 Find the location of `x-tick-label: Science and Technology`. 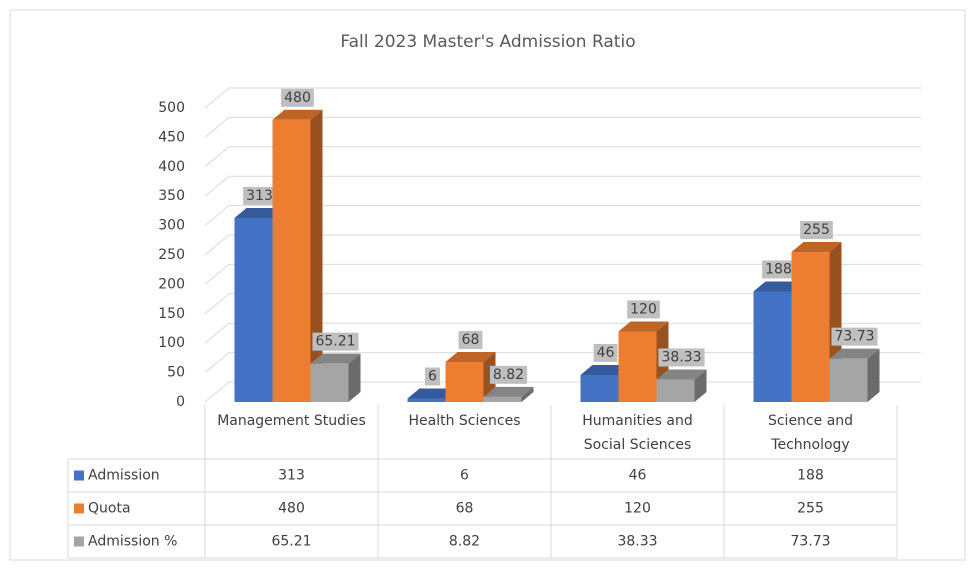

x-tick-label: Science and Technology is located at coordinates (810, 433).